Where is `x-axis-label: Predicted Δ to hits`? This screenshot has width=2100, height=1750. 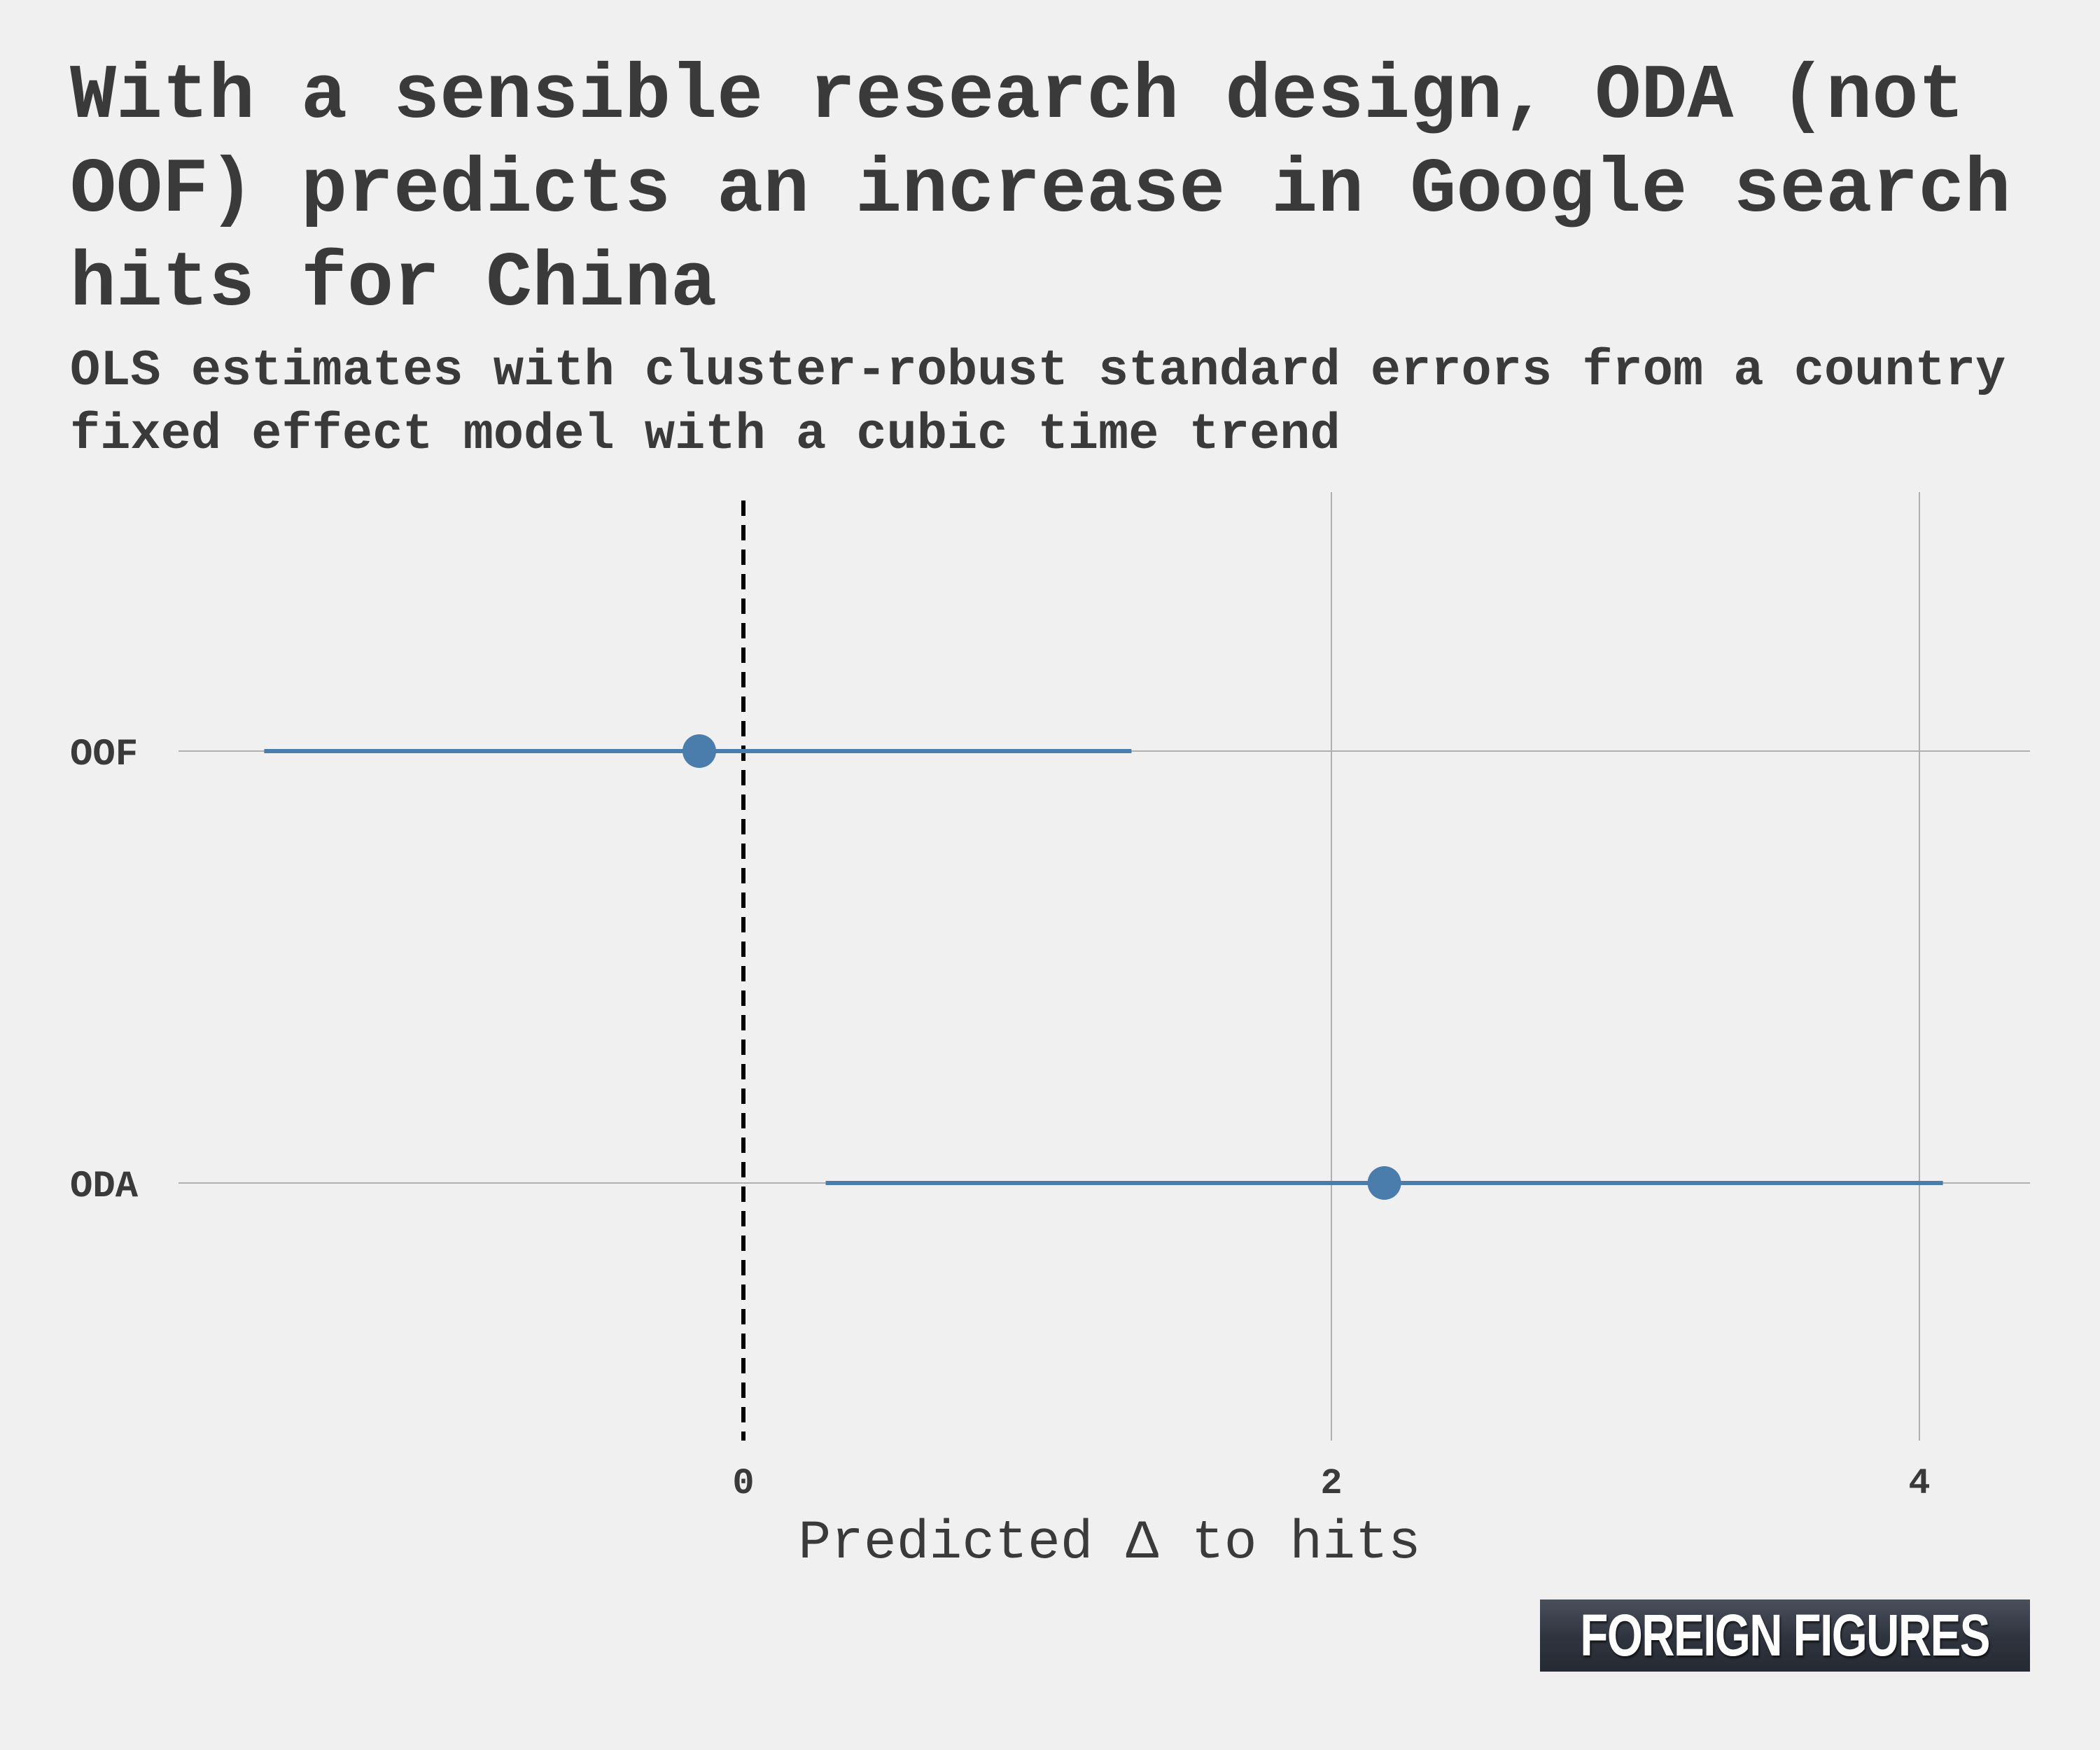 x-axis-label: Predicted Δ to hits is located at coordinates (1109, 1543).